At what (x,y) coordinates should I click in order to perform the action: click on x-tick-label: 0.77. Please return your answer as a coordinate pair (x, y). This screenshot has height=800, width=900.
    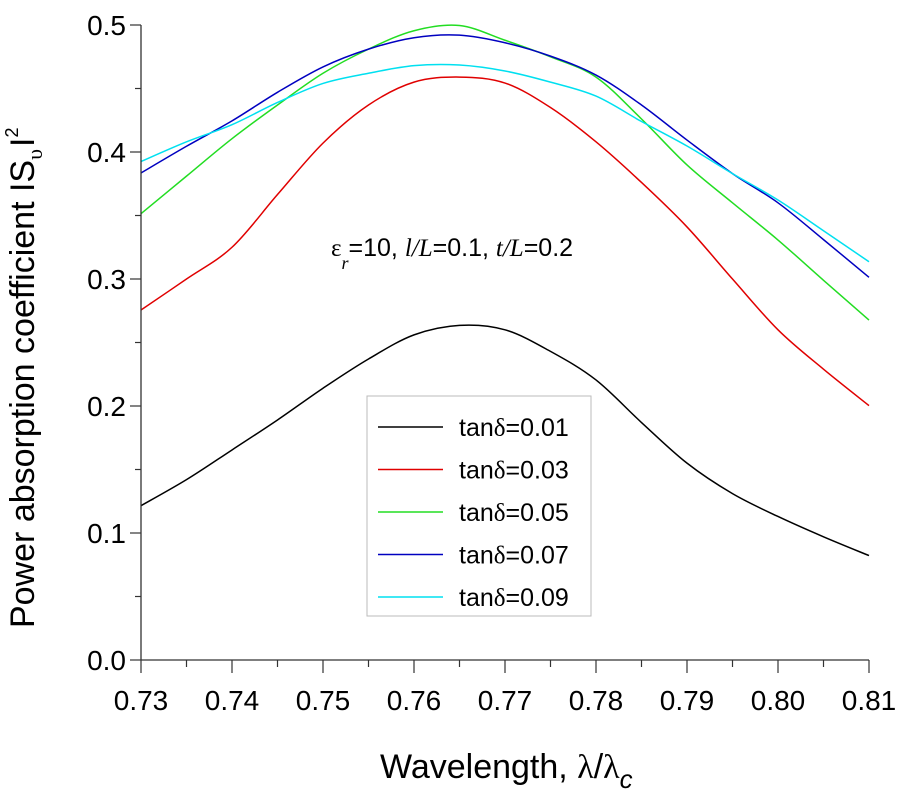
    Looking at the image, I should click on (505, 700).